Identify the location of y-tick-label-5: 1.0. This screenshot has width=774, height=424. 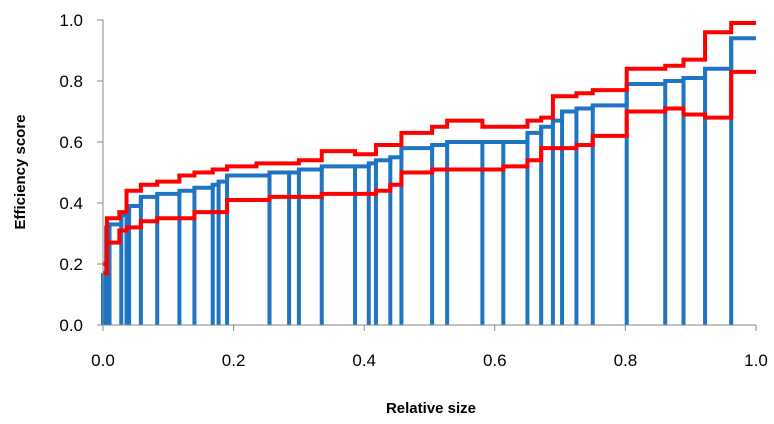
(71, 20).